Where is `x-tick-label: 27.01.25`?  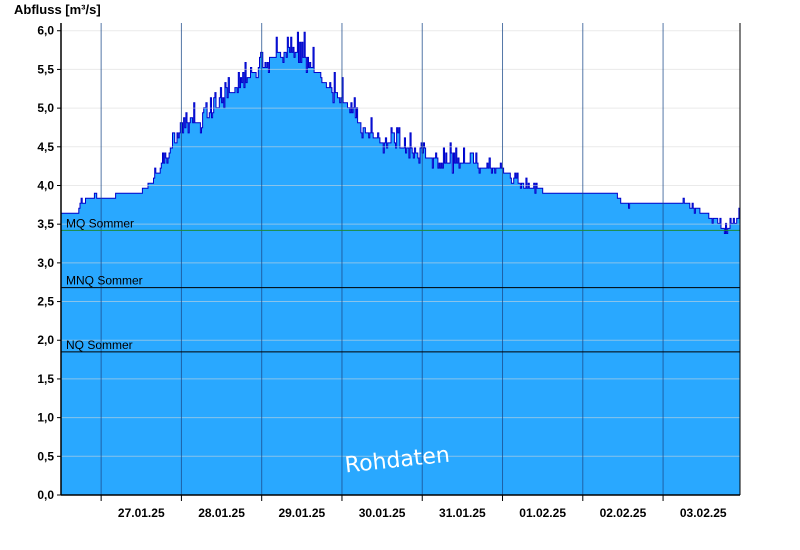 x-tick-label: 27.01.25 is located at coordinates (141, 513).